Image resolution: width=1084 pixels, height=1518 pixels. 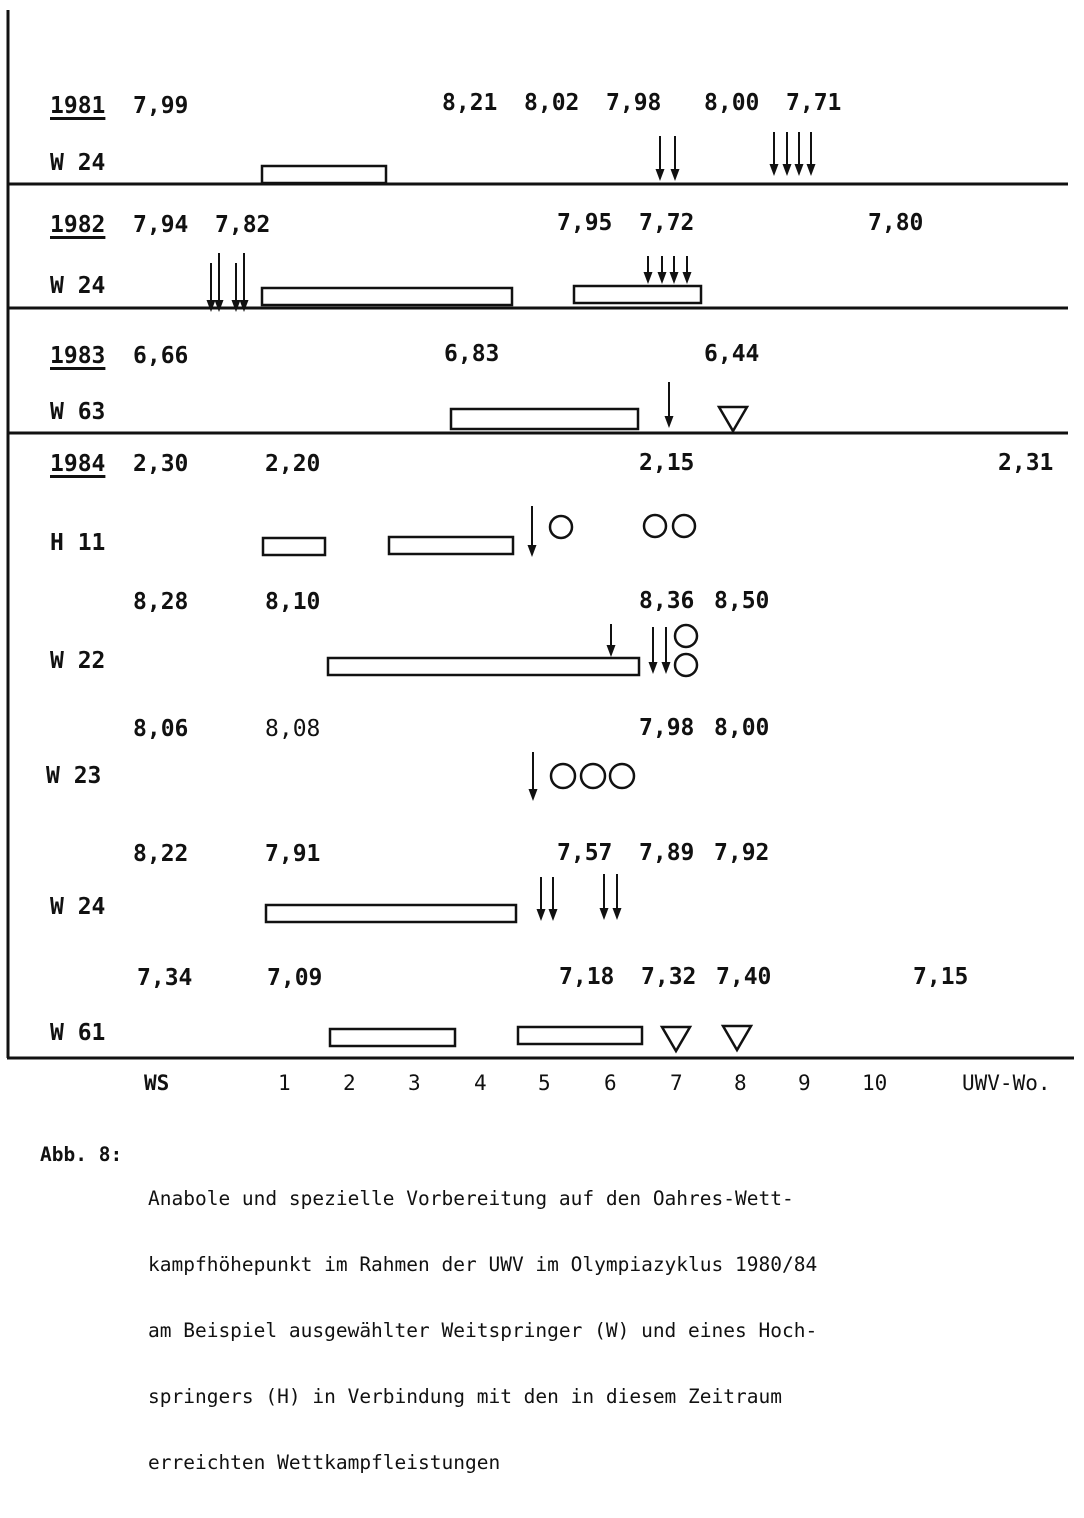 What do you see at coordinates (610, 1083) in the screenshot?
I see `x-axis-tick: 6` at bounding box center [610, 1083].